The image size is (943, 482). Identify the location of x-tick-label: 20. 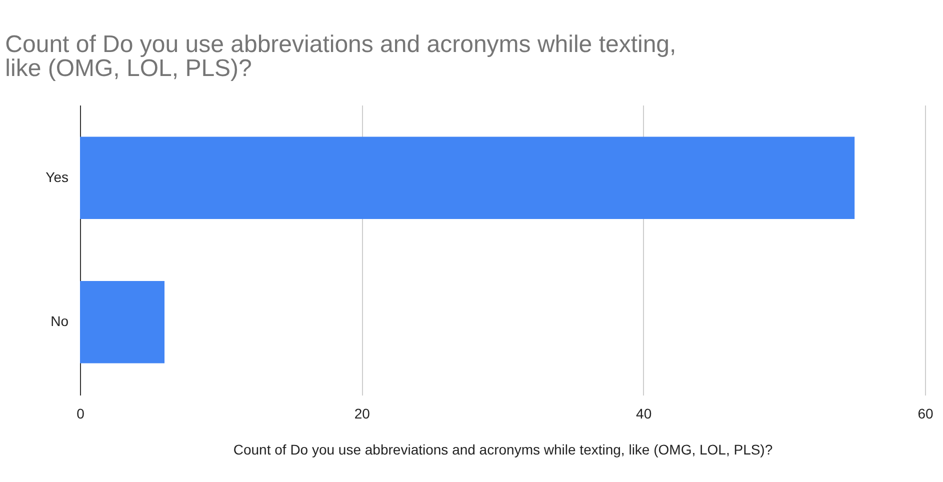
(362, 414).